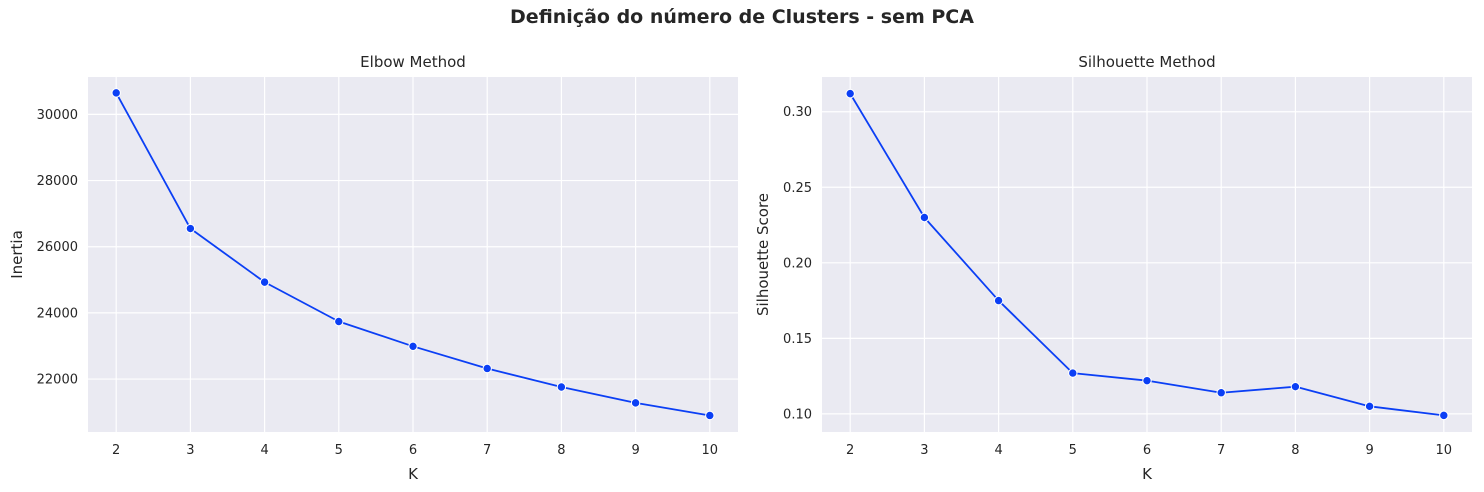  What do you see at coordinates (797, 188) in the screenshot?
I see `y-tick-label: 0.25` at bounding box center [797, 188].